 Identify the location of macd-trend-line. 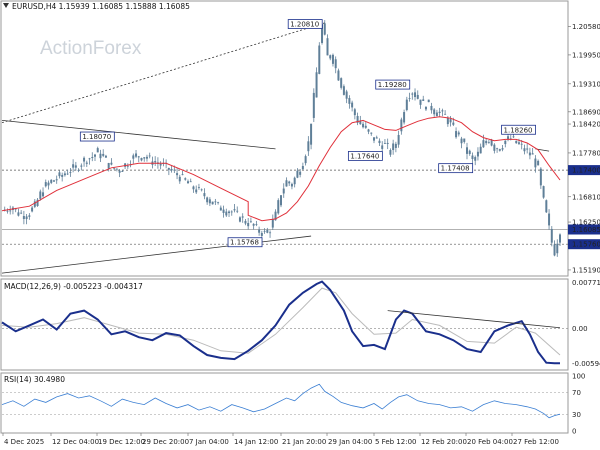
(474, 319).